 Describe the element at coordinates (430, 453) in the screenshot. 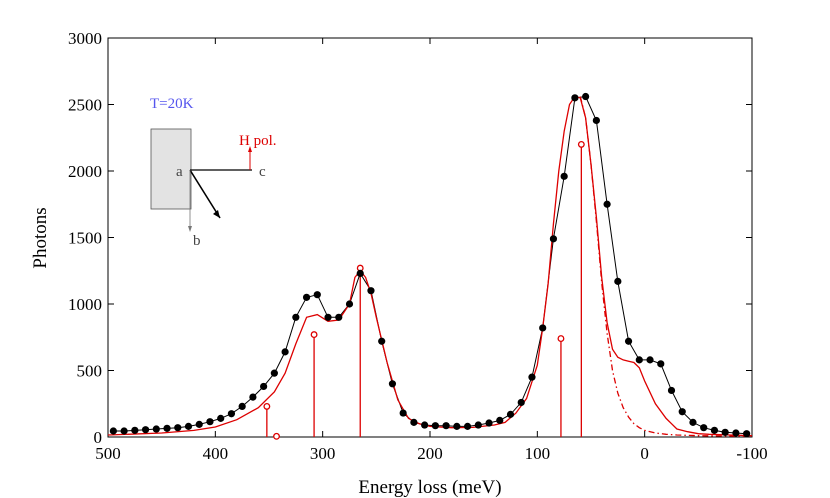

I see `x-tick-label: 200` at that location.